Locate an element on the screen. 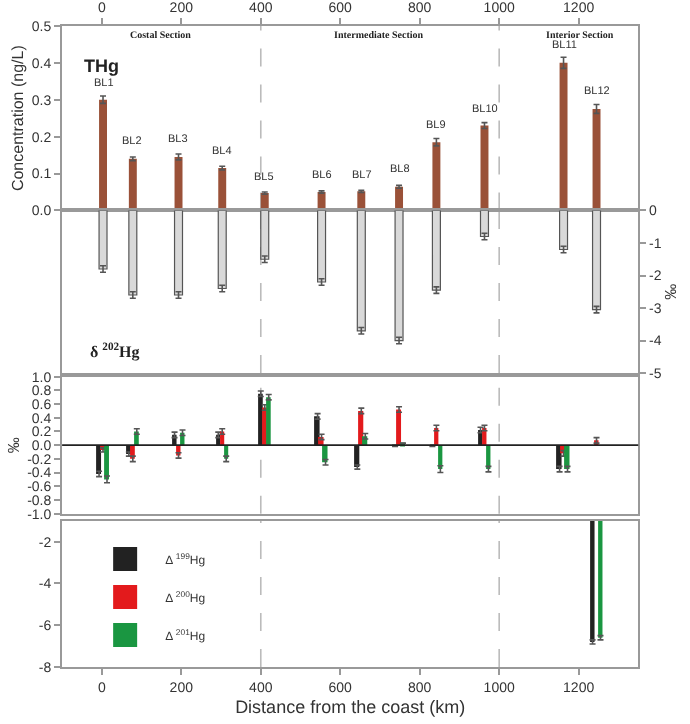  y-axis-title: Concentration (ng/L) is located at coordinates (18, 118).